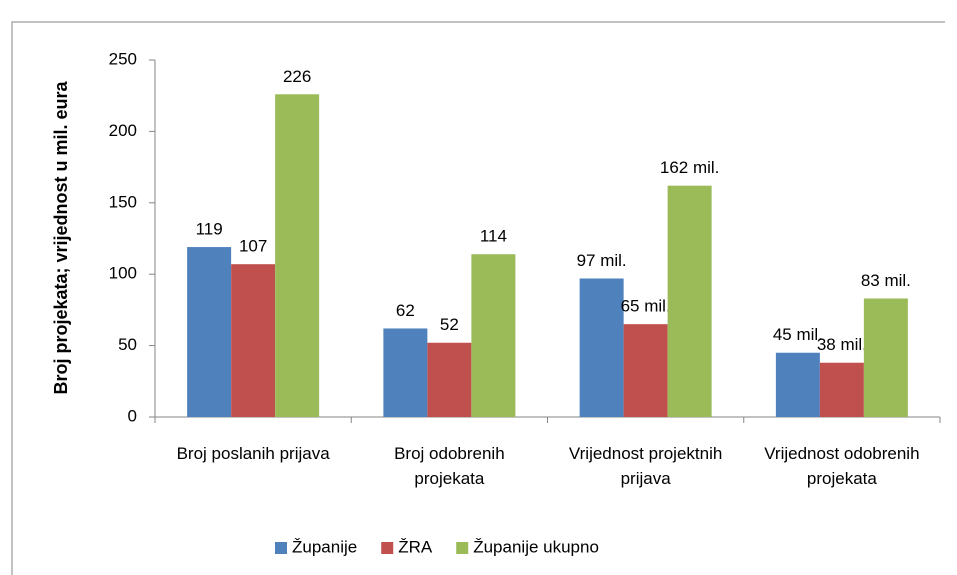 The image size is (957, 575). I want to click on data-label: 45 mil., so click(798, 334).